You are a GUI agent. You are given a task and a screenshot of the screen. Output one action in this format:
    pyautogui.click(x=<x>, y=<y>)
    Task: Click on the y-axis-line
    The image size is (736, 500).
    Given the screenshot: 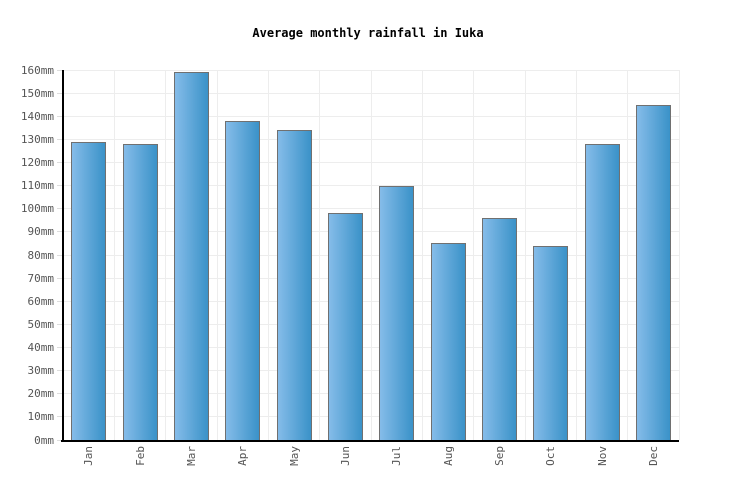 What is the action you would take?
    pyautogui.click(x=62, y=256)
    